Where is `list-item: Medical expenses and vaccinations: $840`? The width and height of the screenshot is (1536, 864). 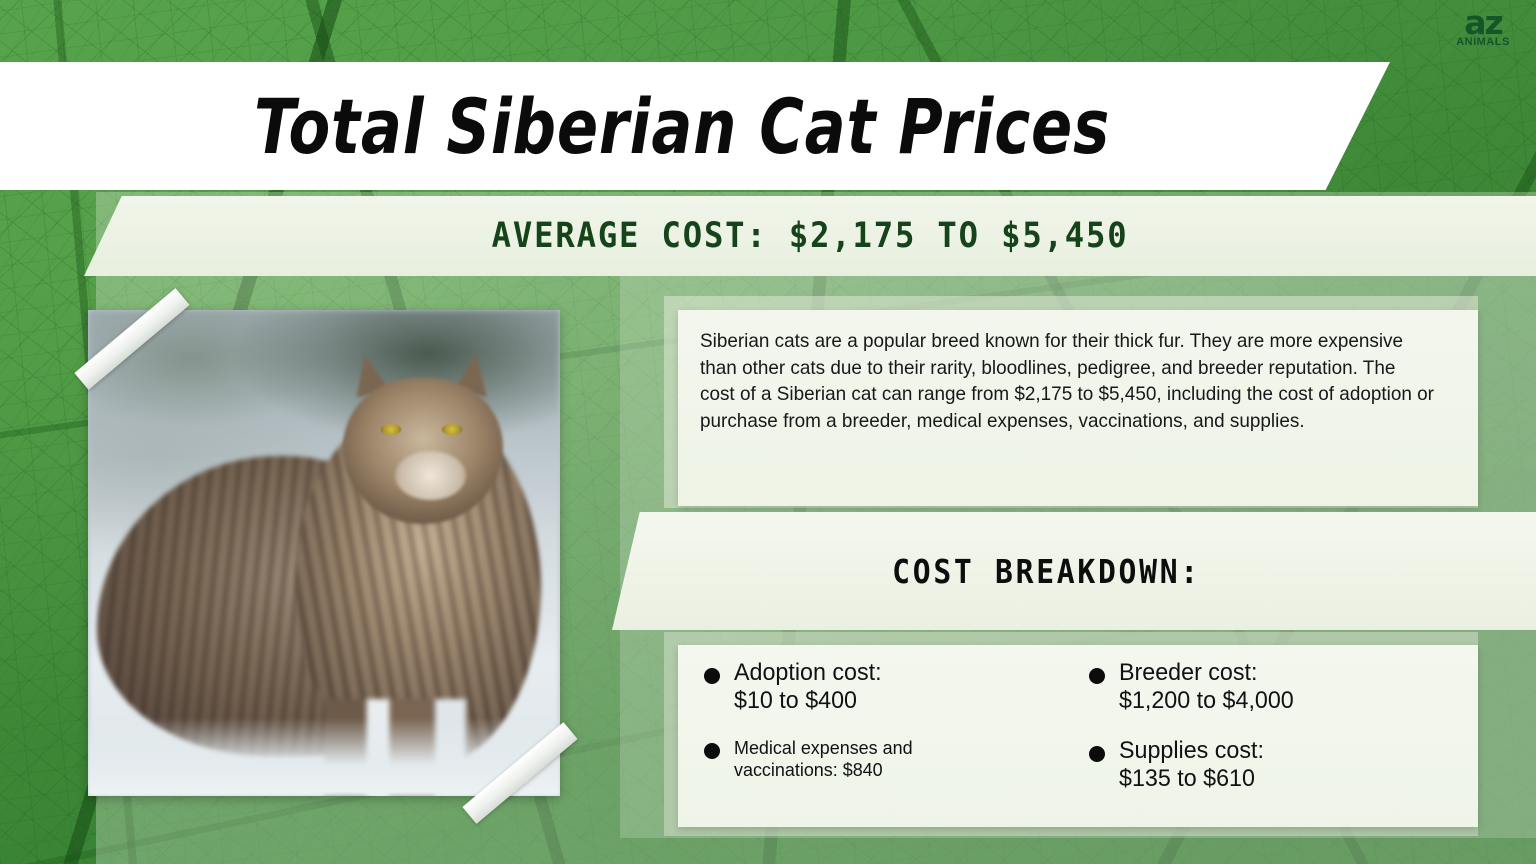 list-item: Medical expenses and vaccinations: $840 is located at coordinates (894, 775).